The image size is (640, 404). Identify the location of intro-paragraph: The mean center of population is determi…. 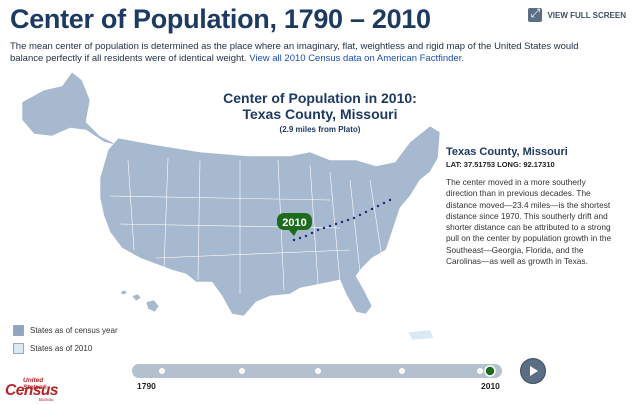
(310, 53).